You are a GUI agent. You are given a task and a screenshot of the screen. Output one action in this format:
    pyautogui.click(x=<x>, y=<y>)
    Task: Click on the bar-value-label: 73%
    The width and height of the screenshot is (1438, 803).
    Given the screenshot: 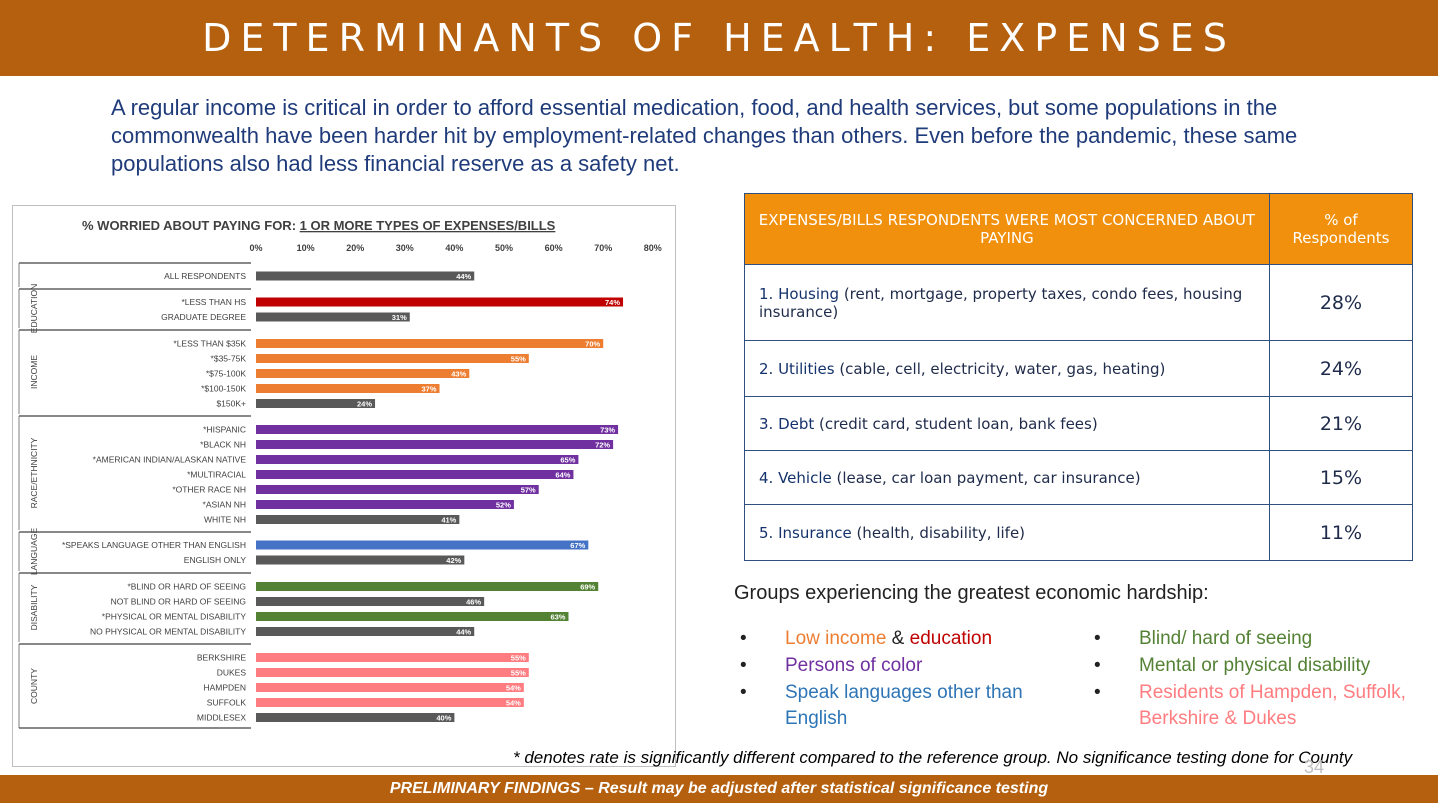 What is the action you would take?
    pyautogui.click(x=607, y=430)
    